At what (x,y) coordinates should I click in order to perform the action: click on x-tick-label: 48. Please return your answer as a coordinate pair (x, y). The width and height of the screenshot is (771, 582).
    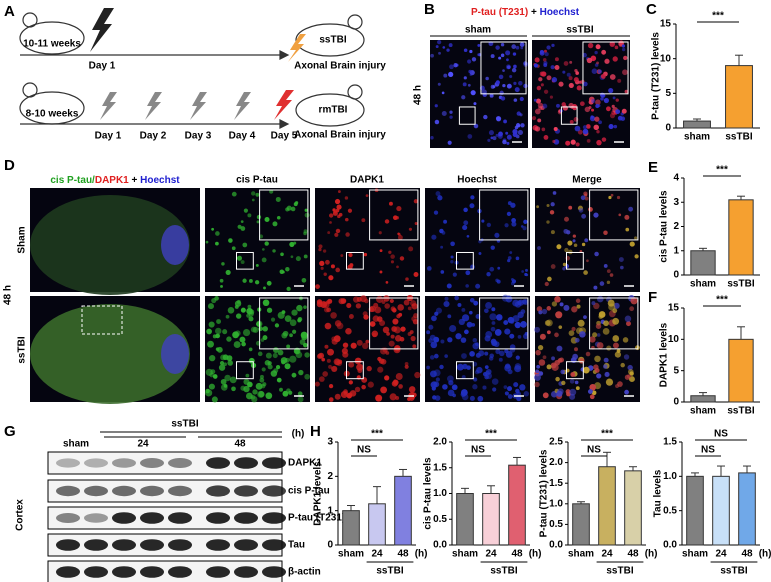
    Looking at the image, I should click on (403, 554).